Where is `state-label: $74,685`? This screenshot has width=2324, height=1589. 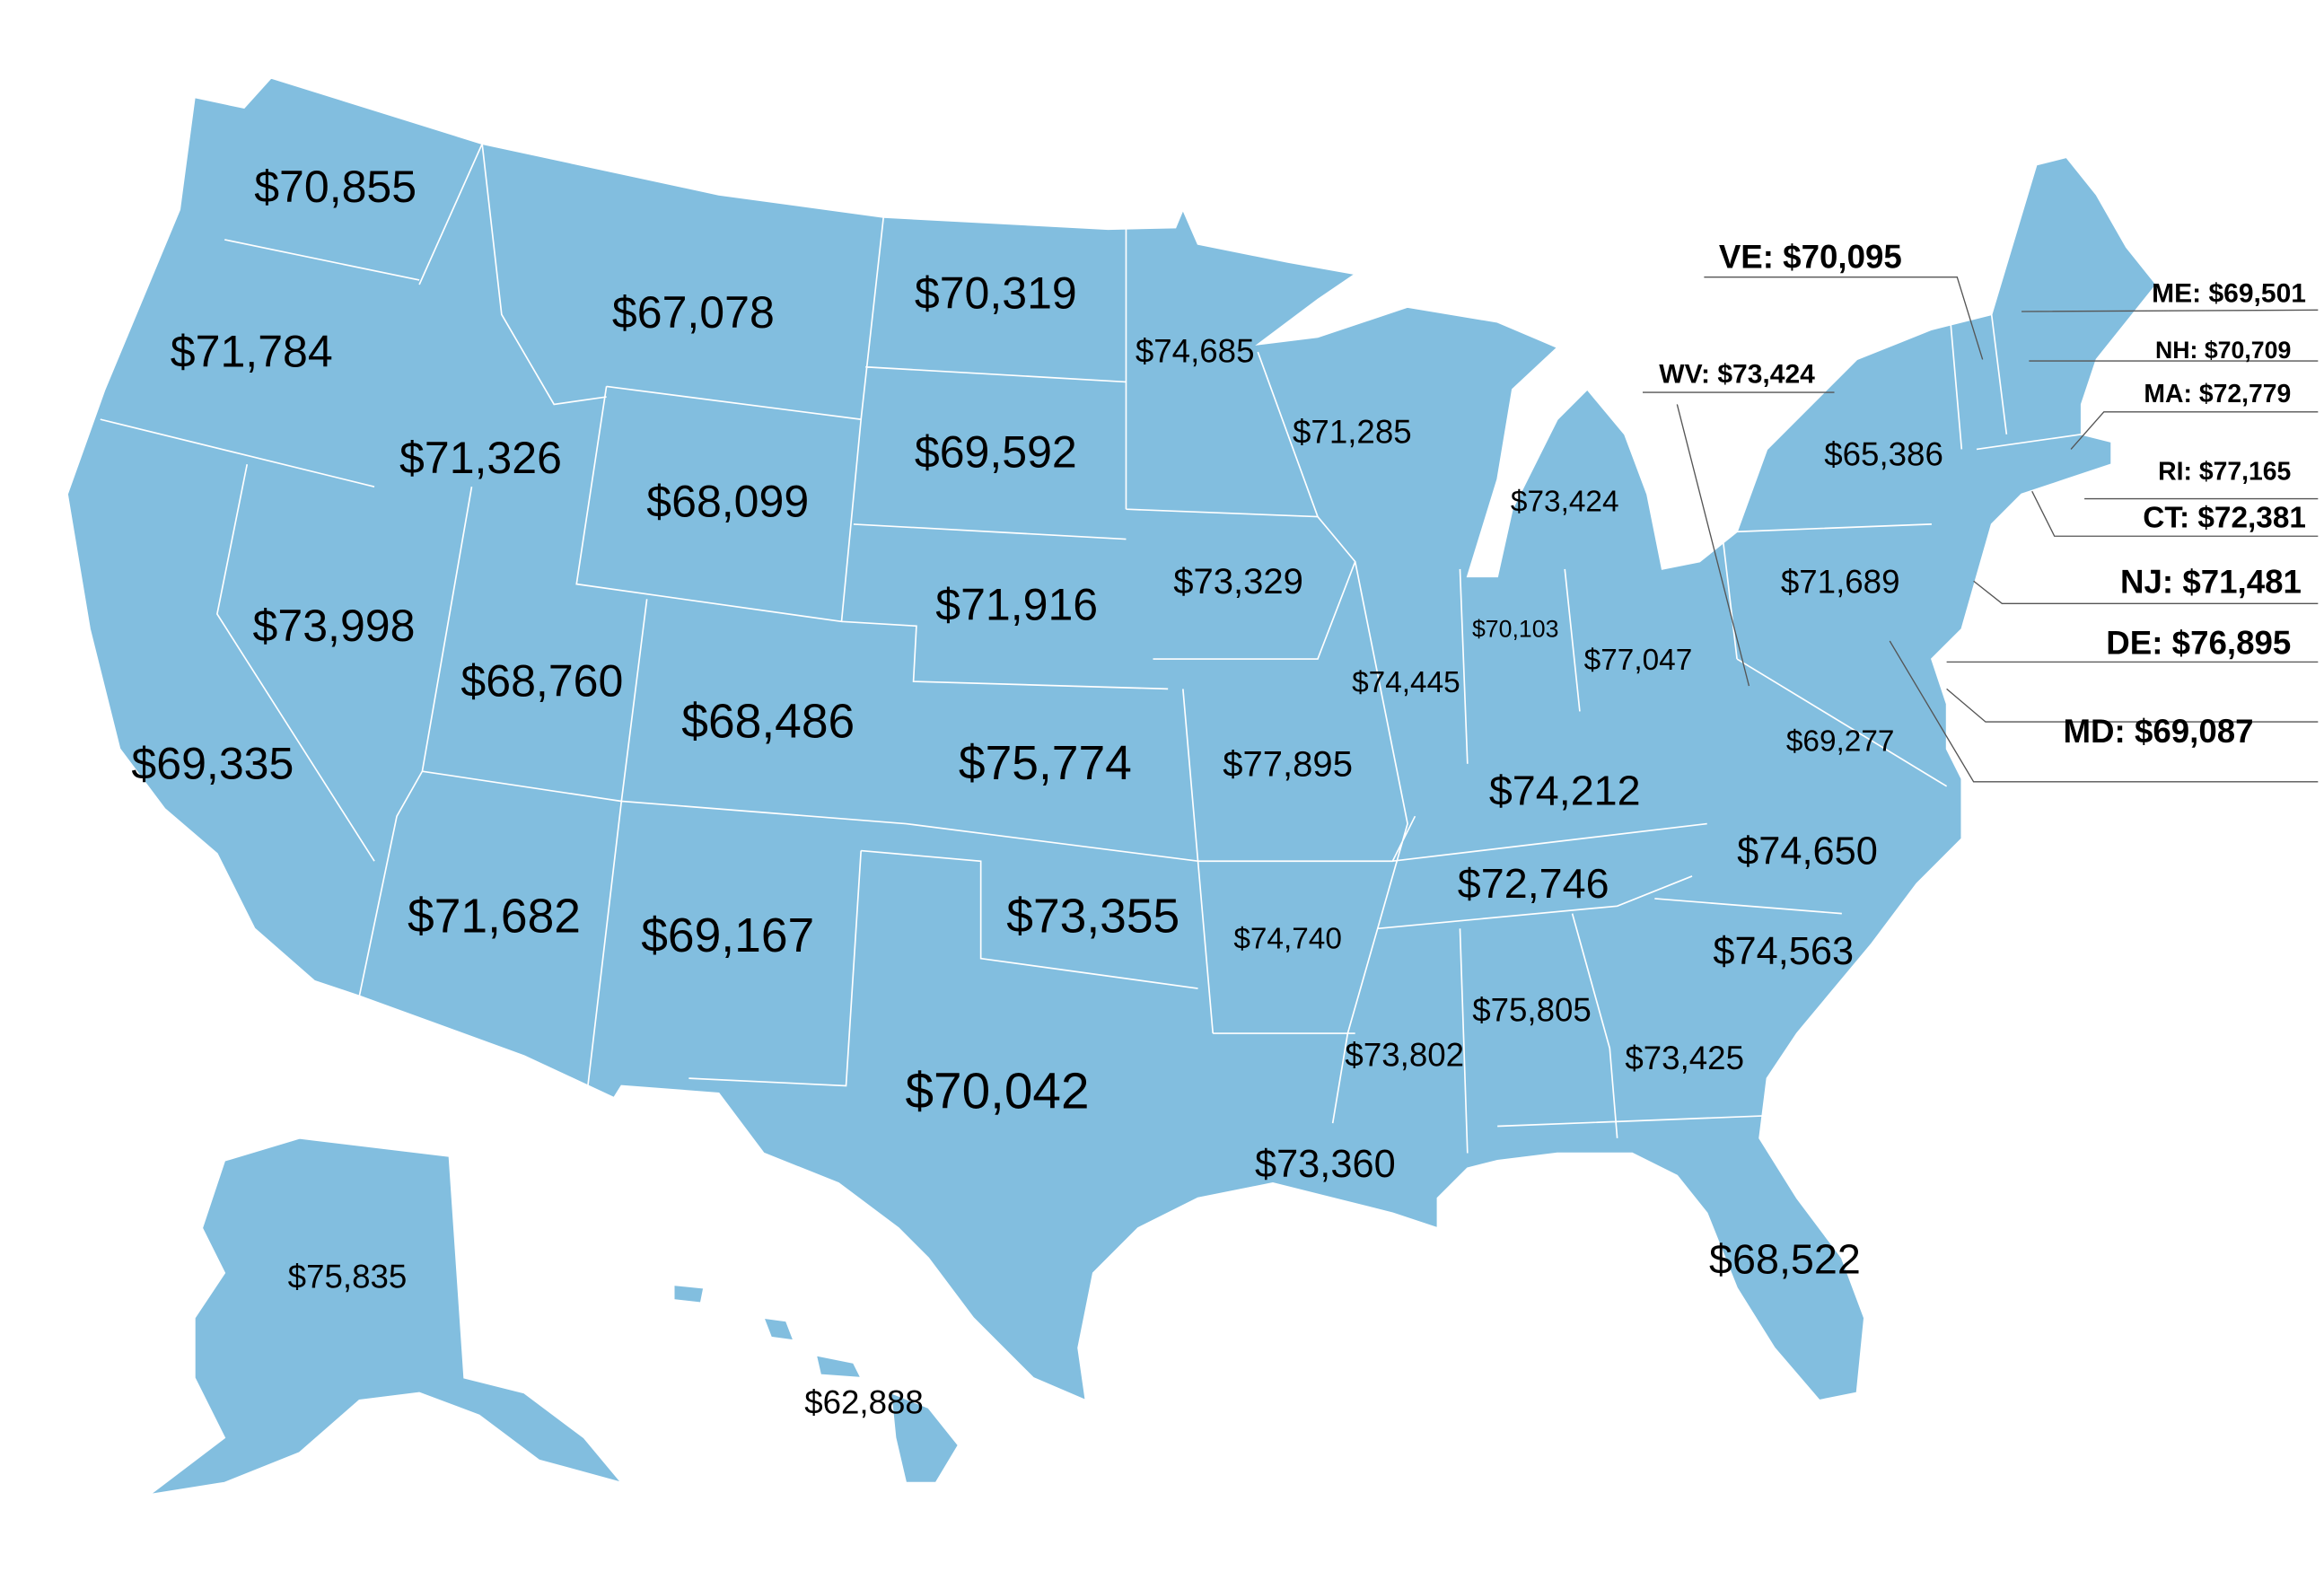 state-label: $74,685 is located at coordinates (1195, 350).